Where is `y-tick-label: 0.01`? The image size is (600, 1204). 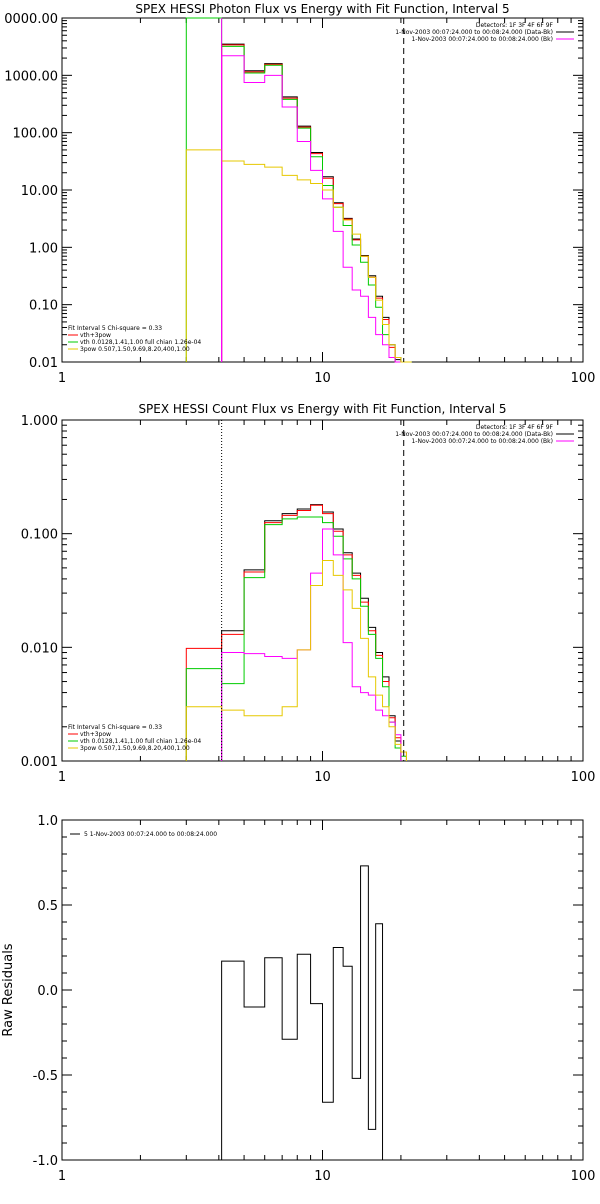 y-tick-label: 0.01 is located at coordinates (43, 363).